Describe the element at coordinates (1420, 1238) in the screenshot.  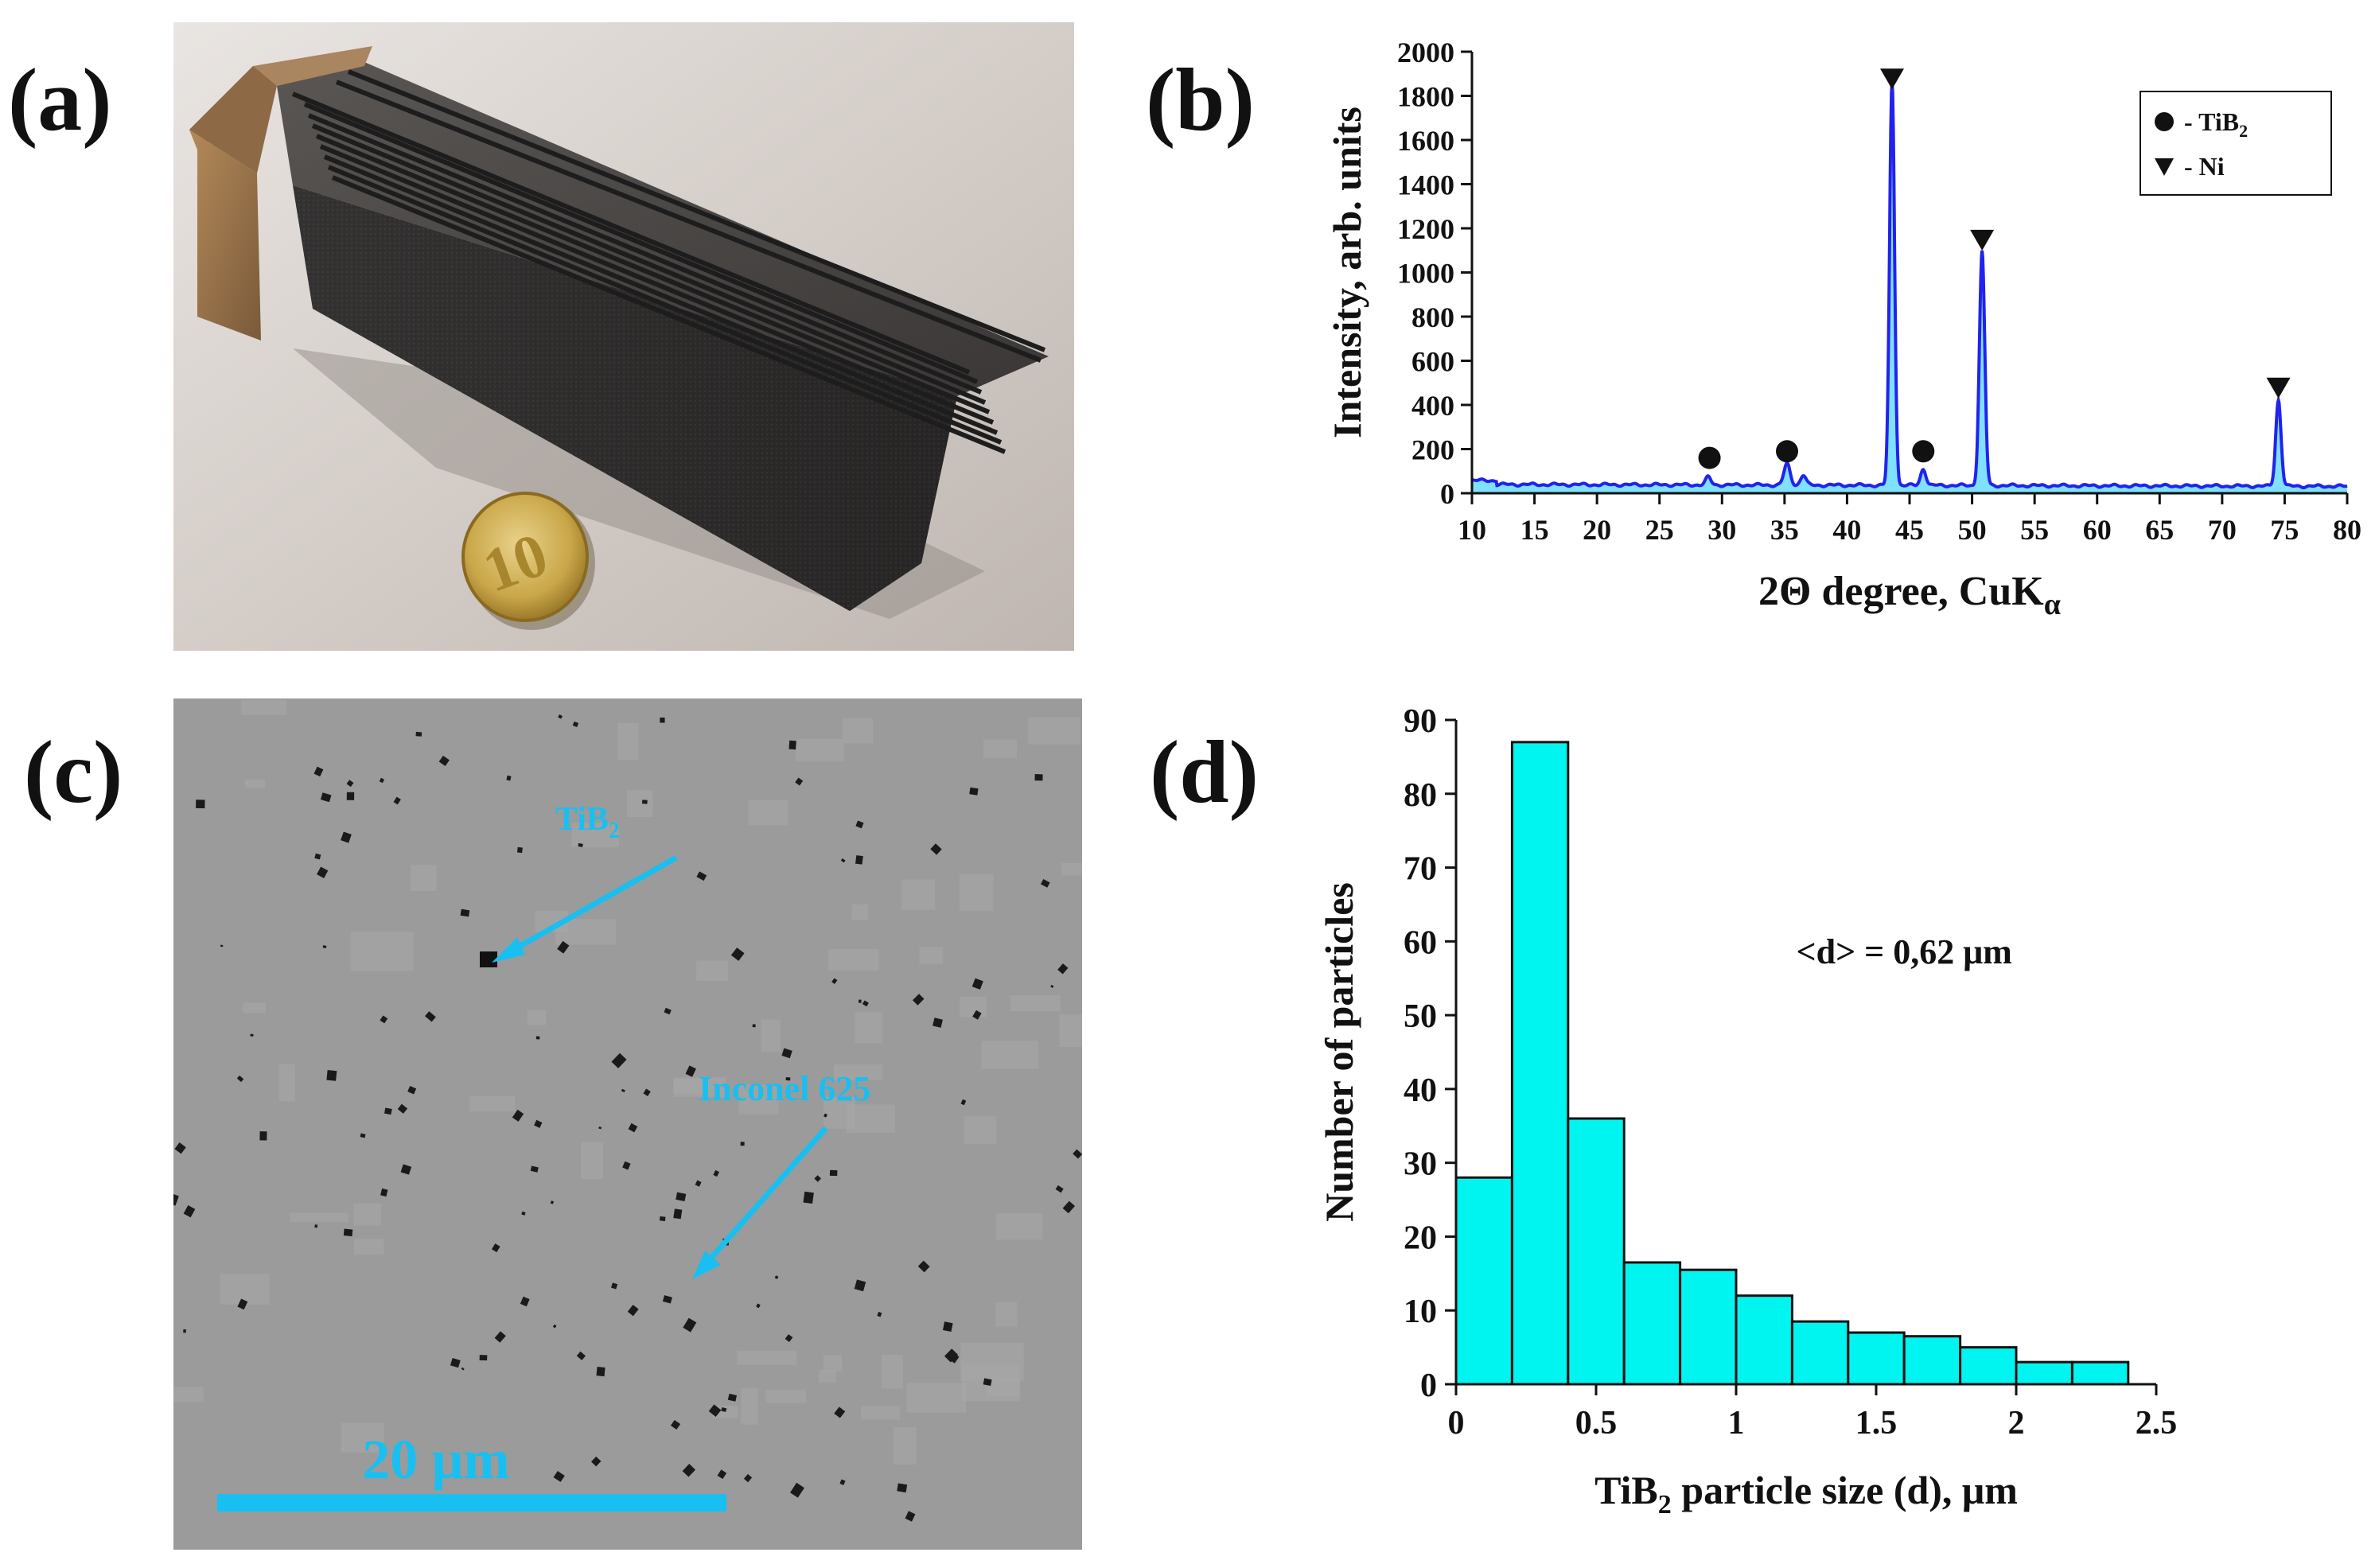
I see `hist-y-tick-label: 20` at that location.